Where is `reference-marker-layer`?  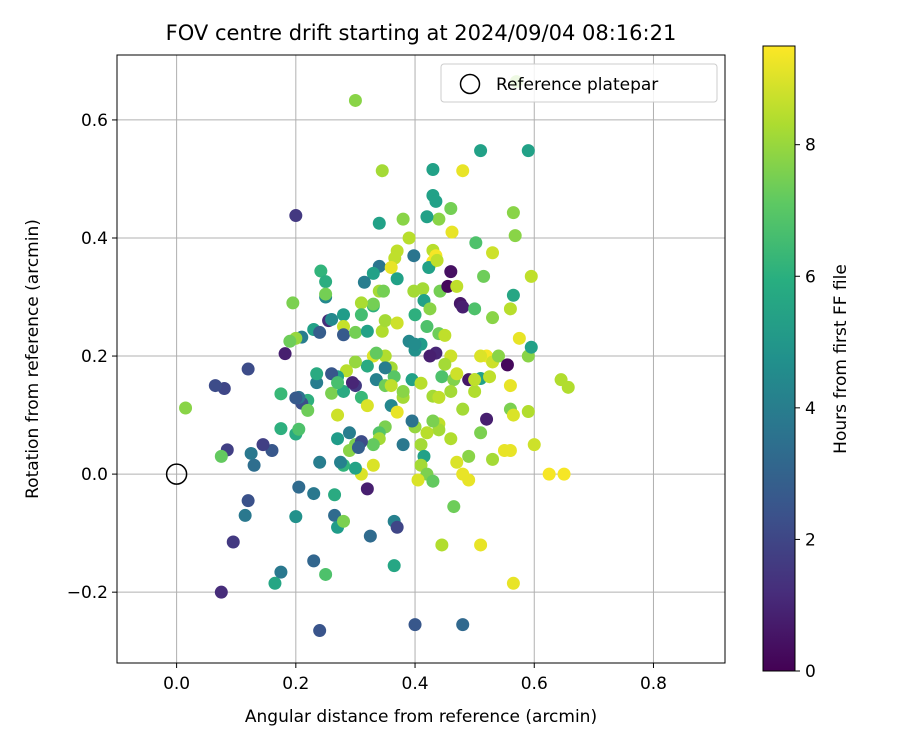
reference-marker-layer is located at coordinates (176, 474).